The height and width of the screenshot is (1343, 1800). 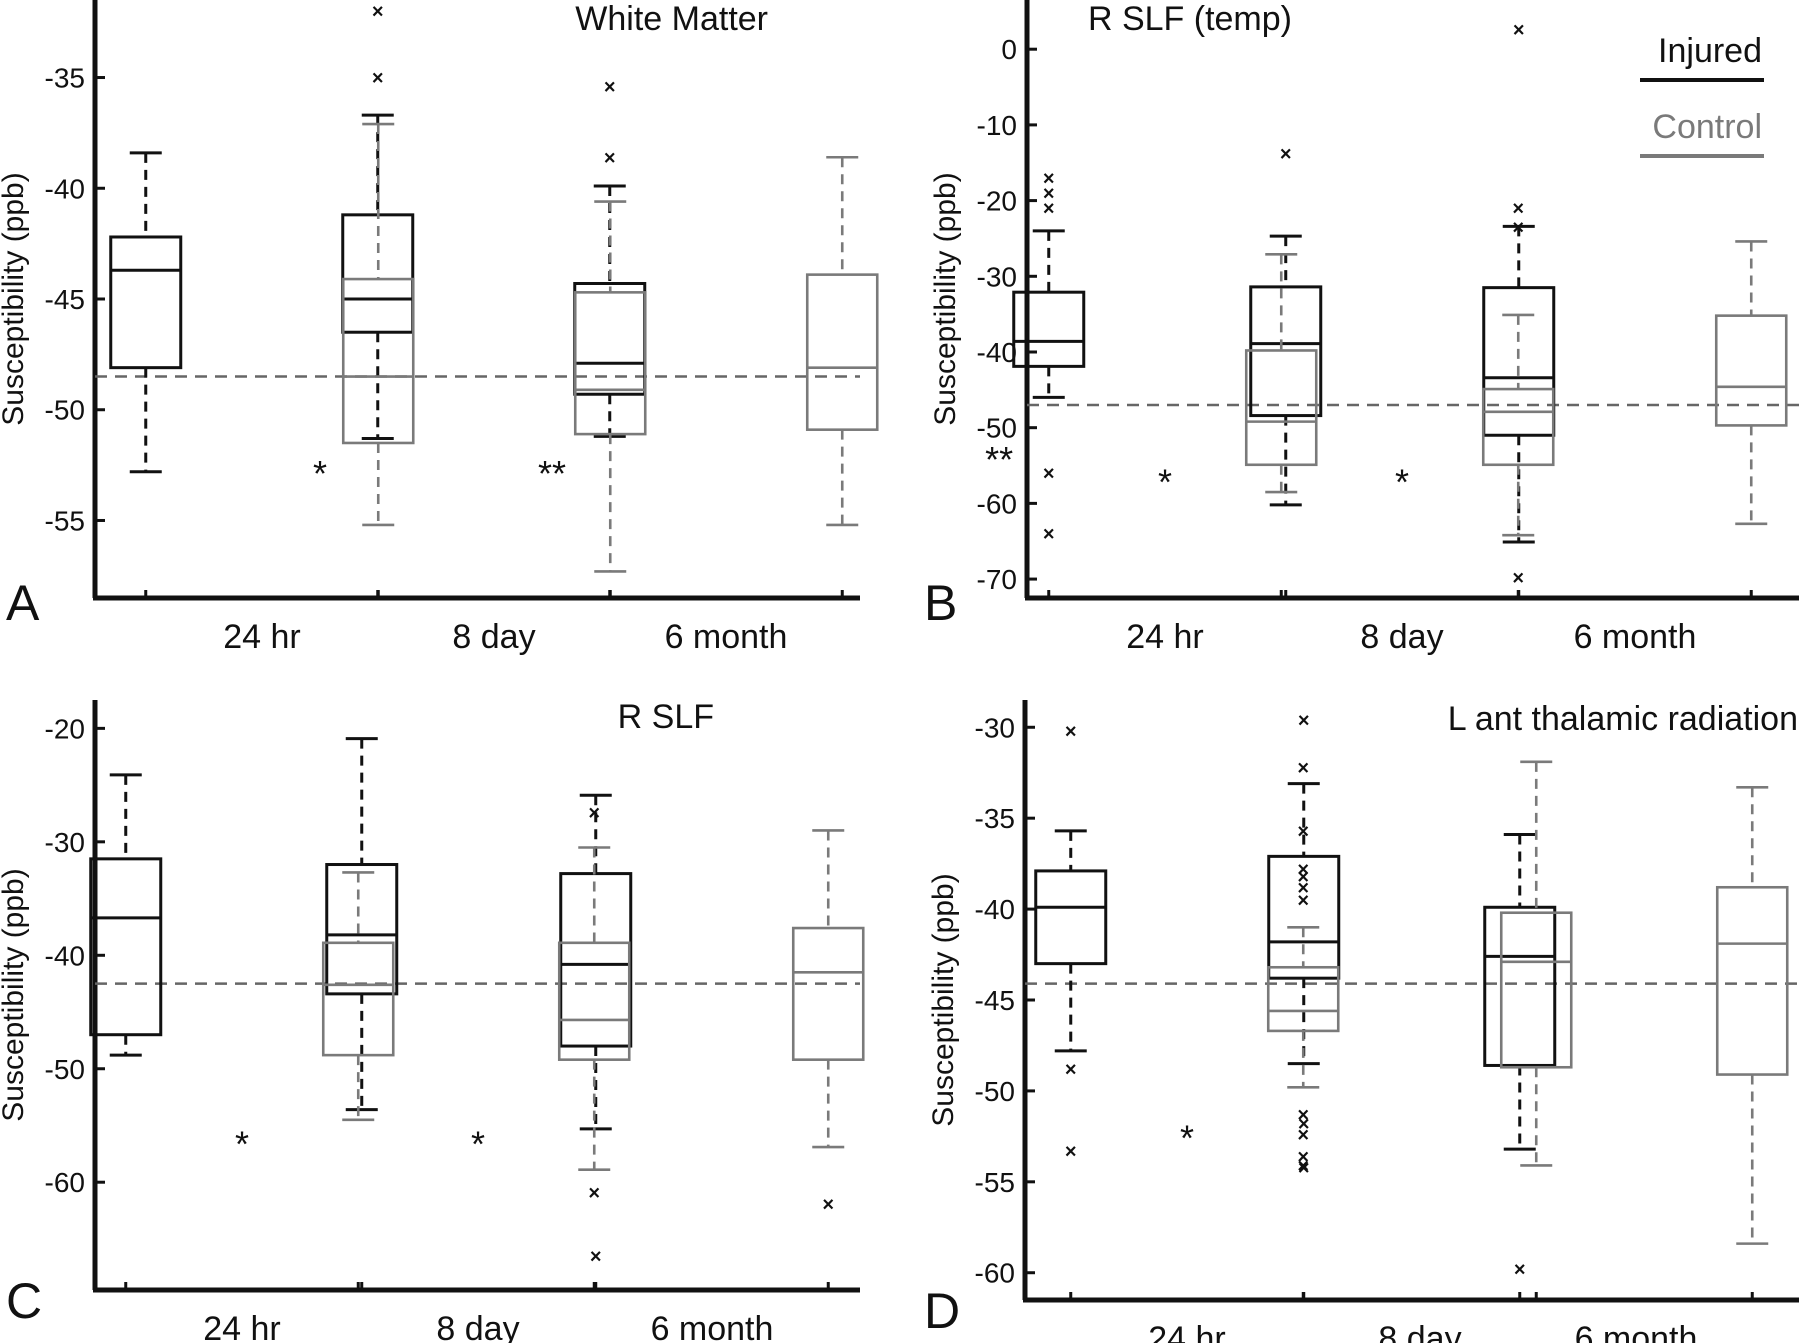 I want to click on y-tick-label: 0, so click(x=1009, y=49).